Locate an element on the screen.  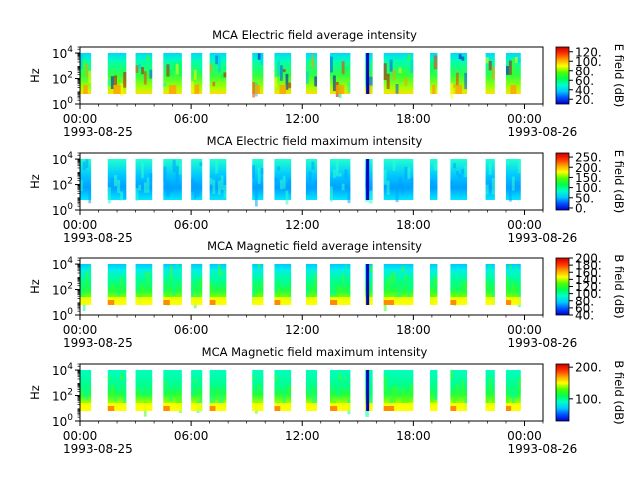
colorbar: 0.50.100.150.200.250. E field (dB) is located at coordinates (590, 182).